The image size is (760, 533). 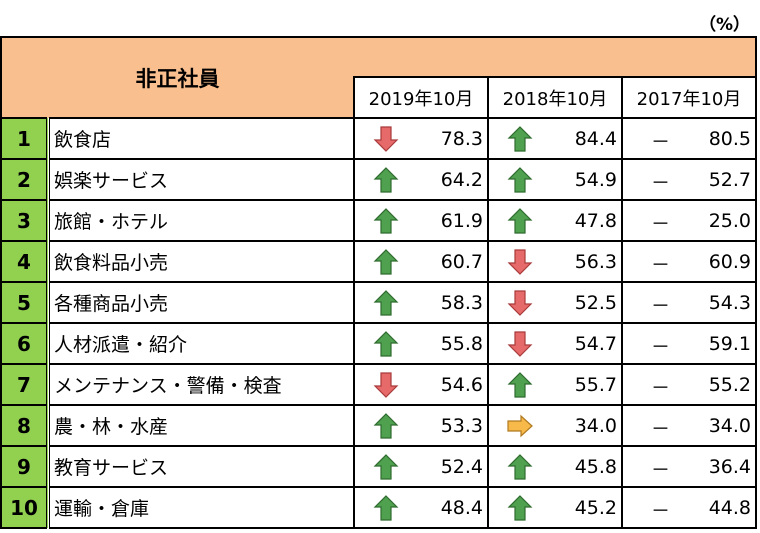 What do you see at coordinates (421, 261) in the screenshot?
I see `value-2019: 60.7` at bounding box center [421, 261].